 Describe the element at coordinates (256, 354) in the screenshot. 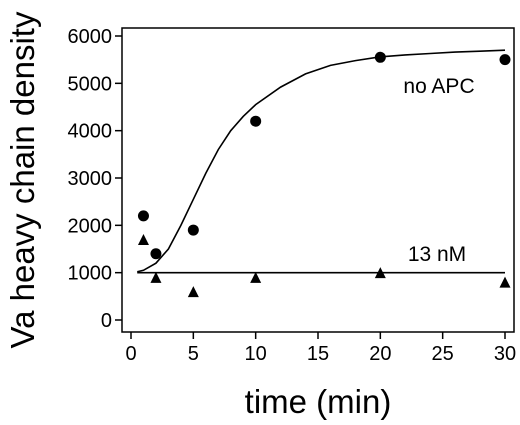

I see `x-tick-label: 10` at that location.